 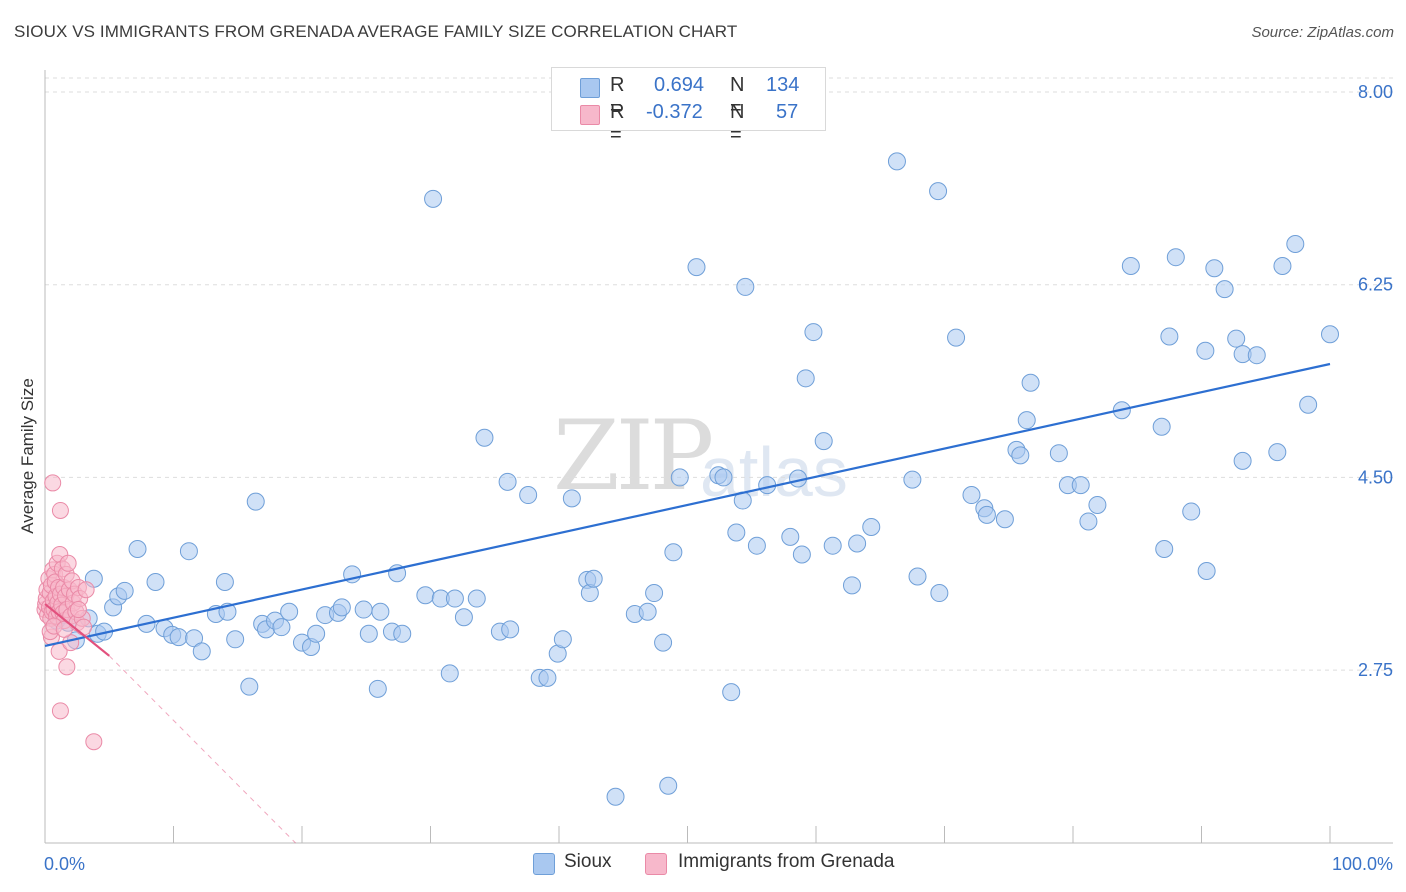 What do you see at coordinates (588, 861) in the screenshot?
I see `sioux-legend-label: Sioux` at bounding box center [588, 861].